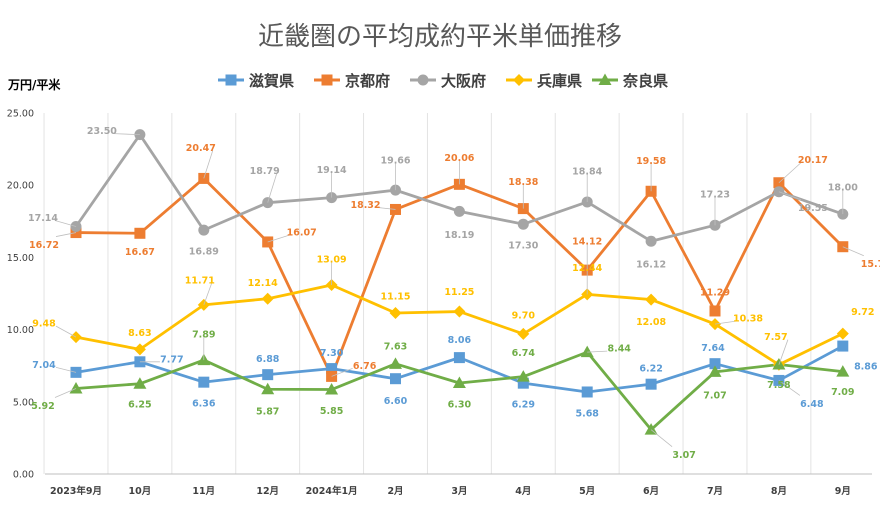  Describe the element at coordinates (587, 242) in the screenshot. I see `data-label: 14.12` at that location.